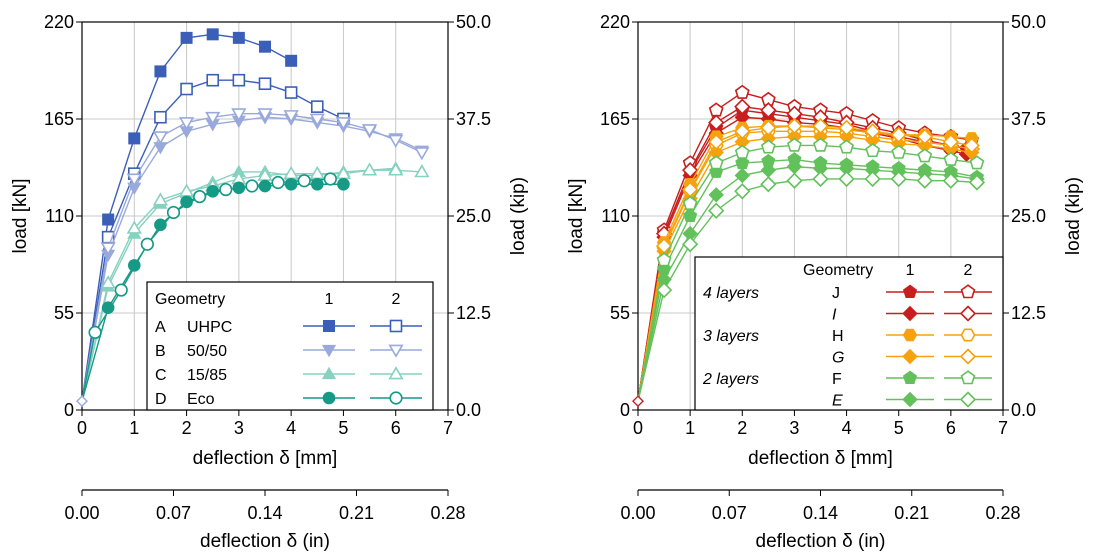 Image resolution: width=1095 pixels, height=559 pixels. I want to click on legend-id: A, so click(160, 327).